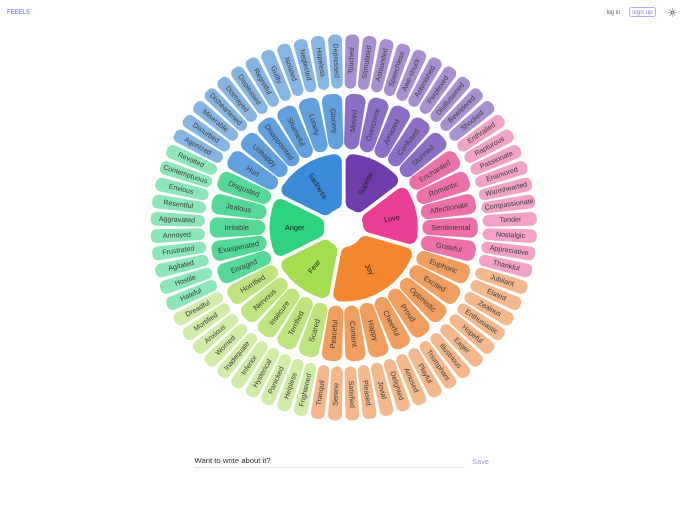 The height and width of the screenshot is (517, 688). Describe the element at coordinates (177, 220) in the screenshot. I see `svg-text: Aggravated` at that location.